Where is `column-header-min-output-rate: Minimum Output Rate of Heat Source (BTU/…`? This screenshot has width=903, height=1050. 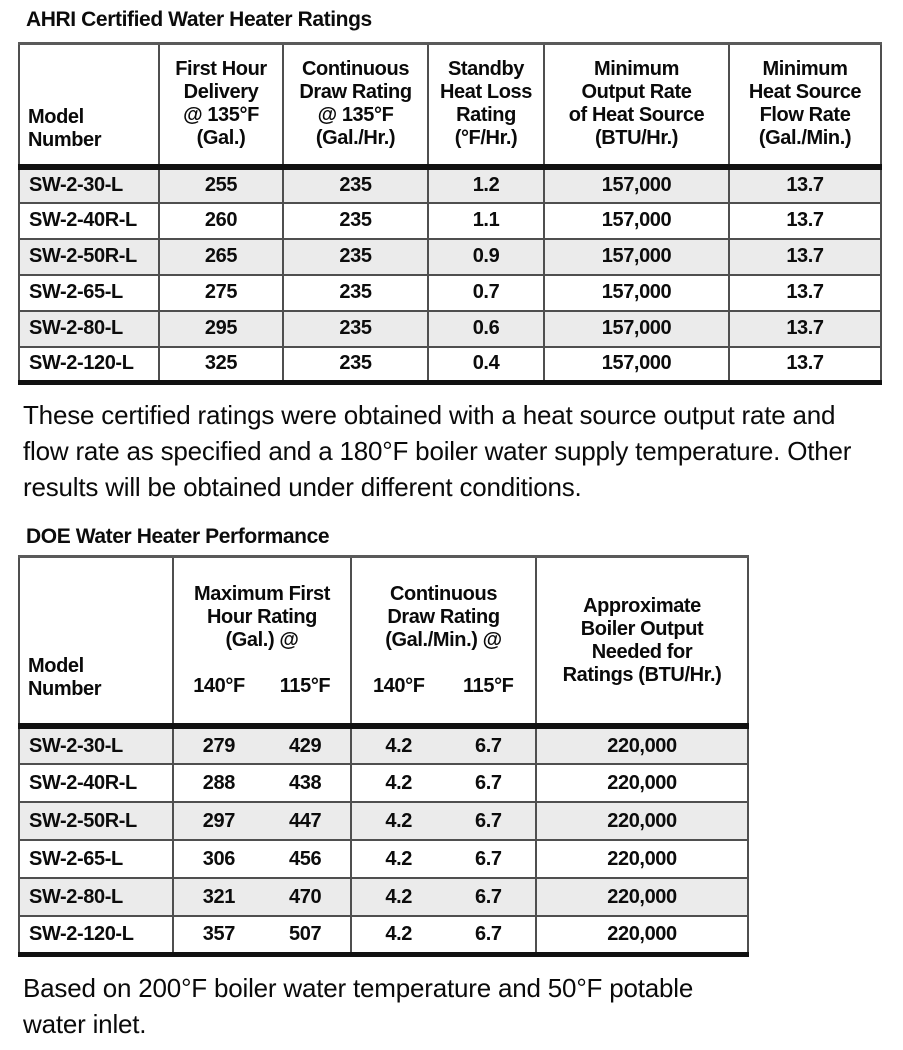
column-header-min-output-rate: Minimum Output Rate of Heat Source (BTU/… is located at coordinates (636, 106).